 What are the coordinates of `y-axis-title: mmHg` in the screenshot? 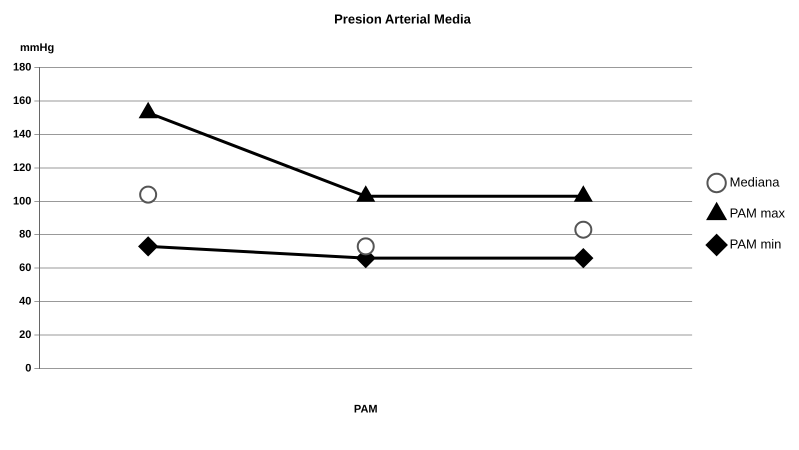 It's located at (37, 48).